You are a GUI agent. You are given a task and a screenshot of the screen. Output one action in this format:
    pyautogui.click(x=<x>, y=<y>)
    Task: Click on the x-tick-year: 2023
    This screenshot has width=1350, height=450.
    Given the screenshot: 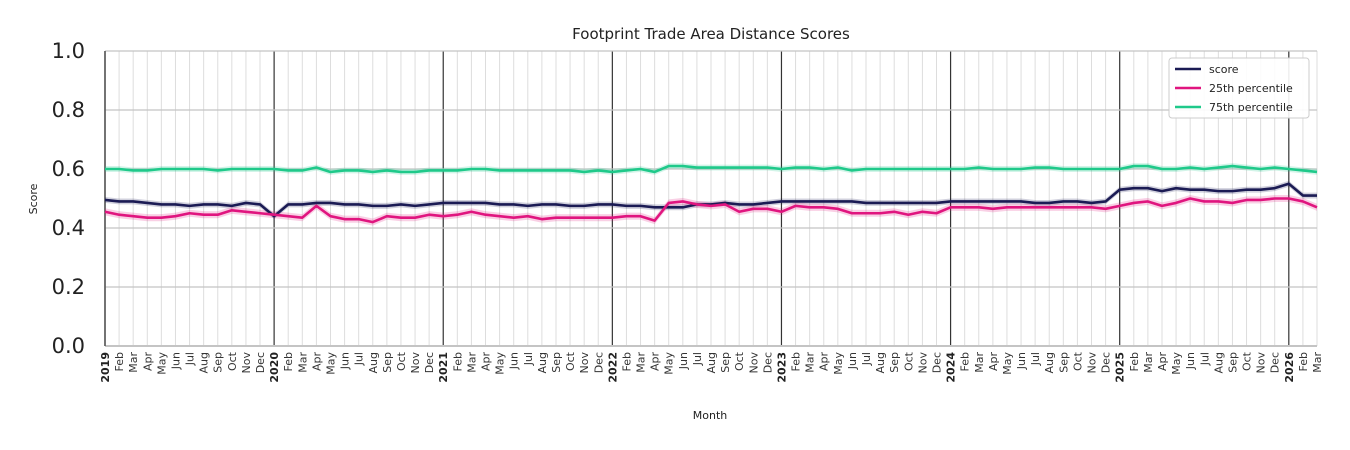 What is the action you would take?
    pyautogui.click(x=781, y=367)
    